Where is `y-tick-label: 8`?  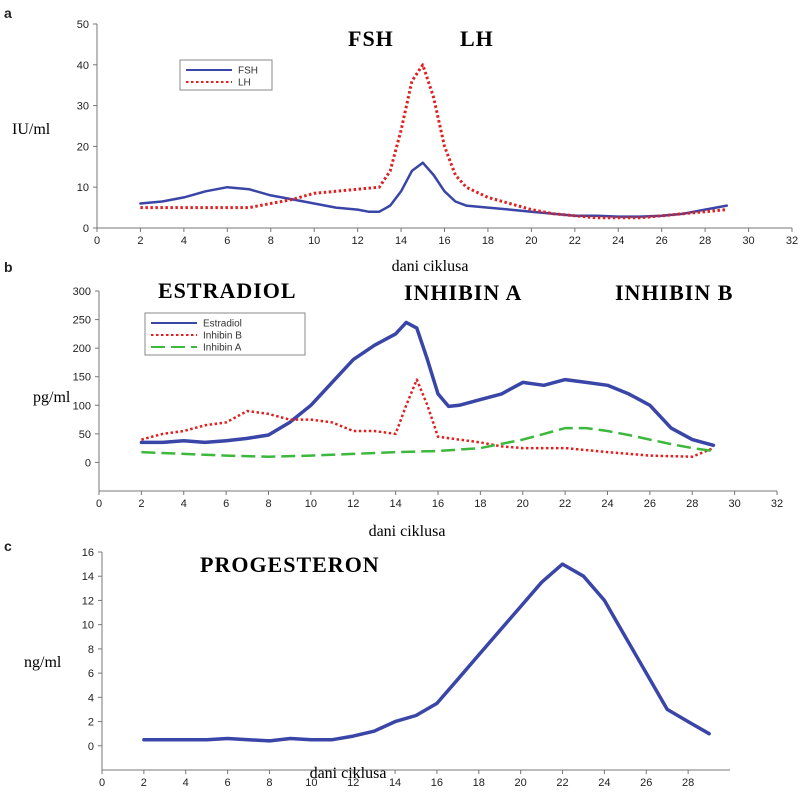
y-tick-label: 8 is located at coordinates (91, 650).